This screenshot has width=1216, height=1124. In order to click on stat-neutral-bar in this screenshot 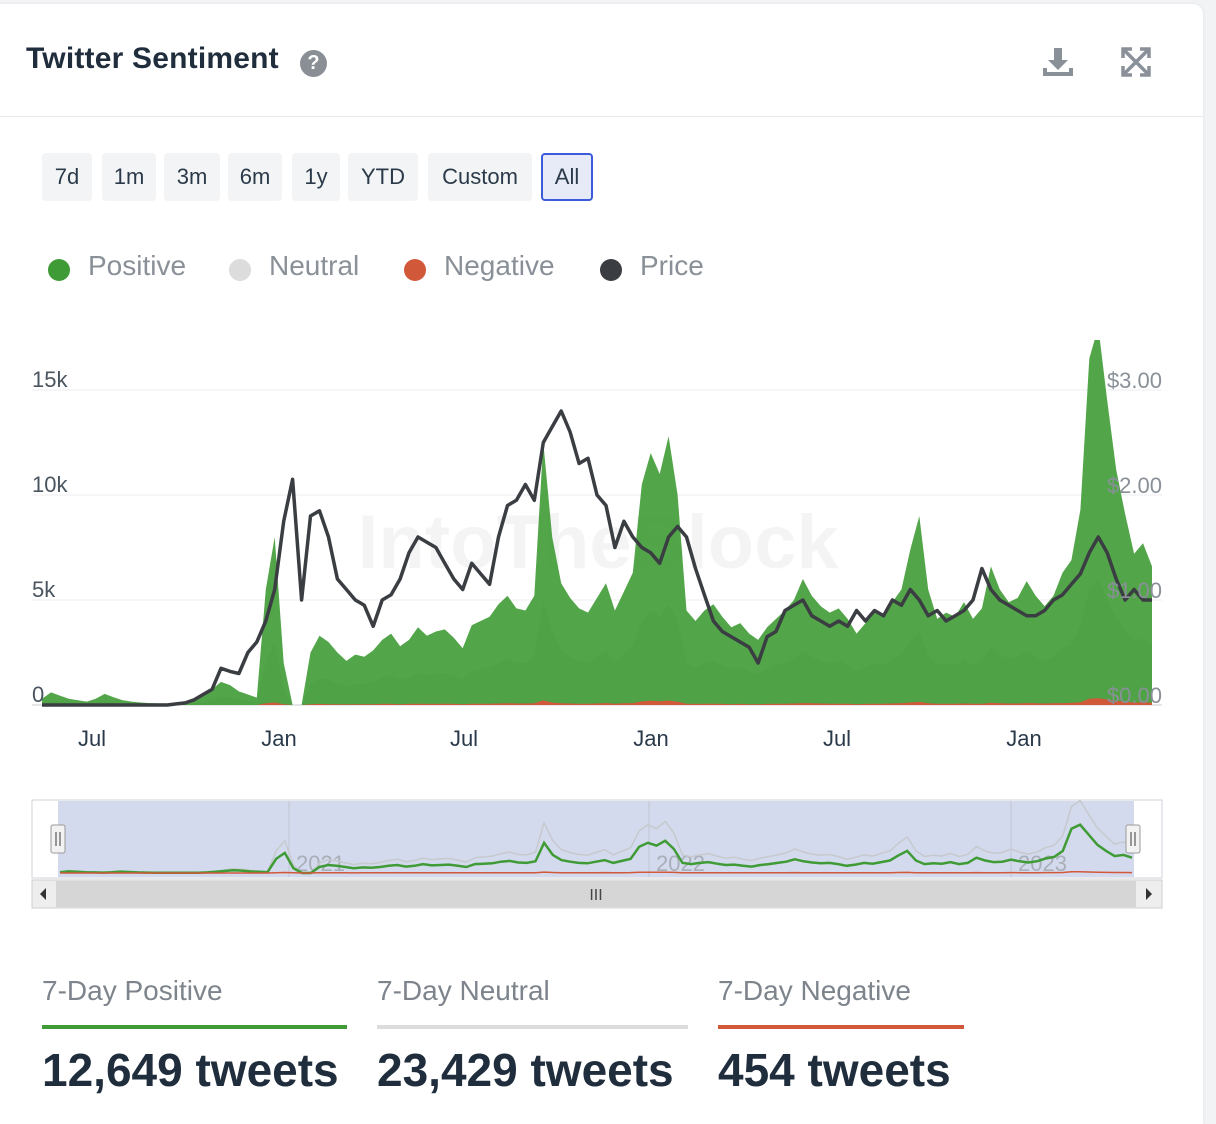, I will do `click(532, 1027)`.